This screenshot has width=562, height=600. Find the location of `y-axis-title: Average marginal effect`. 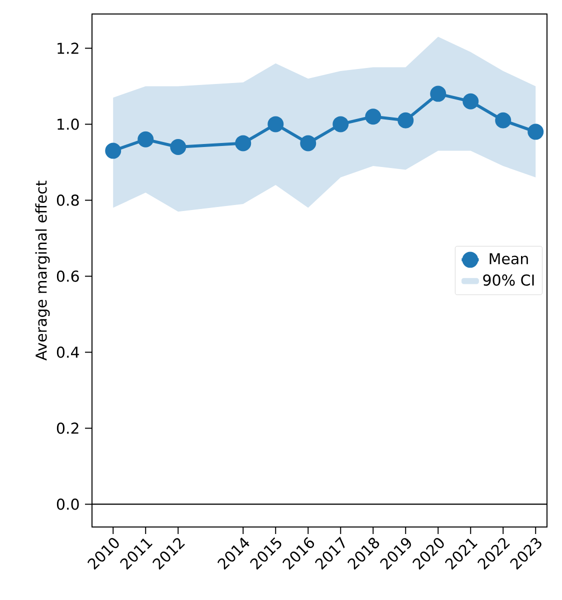

y-axis-title: Average marginal effect is located at coordinates (42, 270).